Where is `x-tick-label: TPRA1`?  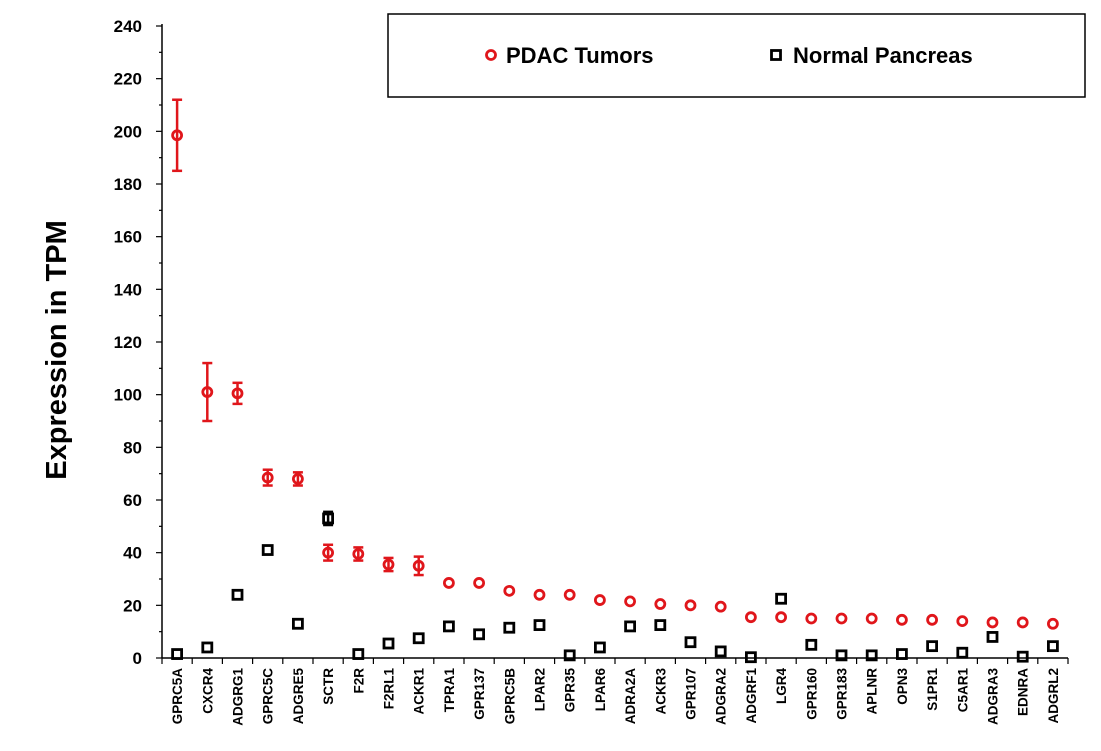 x-tick-label: TPRA1 is located at coordinates (449, 690).